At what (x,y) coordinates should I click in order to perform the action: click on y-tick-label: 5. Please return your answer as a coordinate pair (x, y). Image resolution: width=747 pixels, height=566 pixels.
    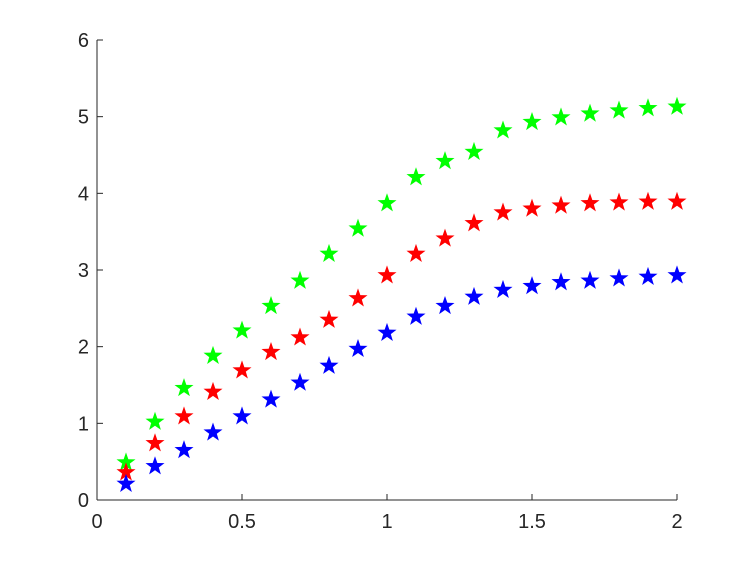
    Looking at the image, I should click on (83, 118).